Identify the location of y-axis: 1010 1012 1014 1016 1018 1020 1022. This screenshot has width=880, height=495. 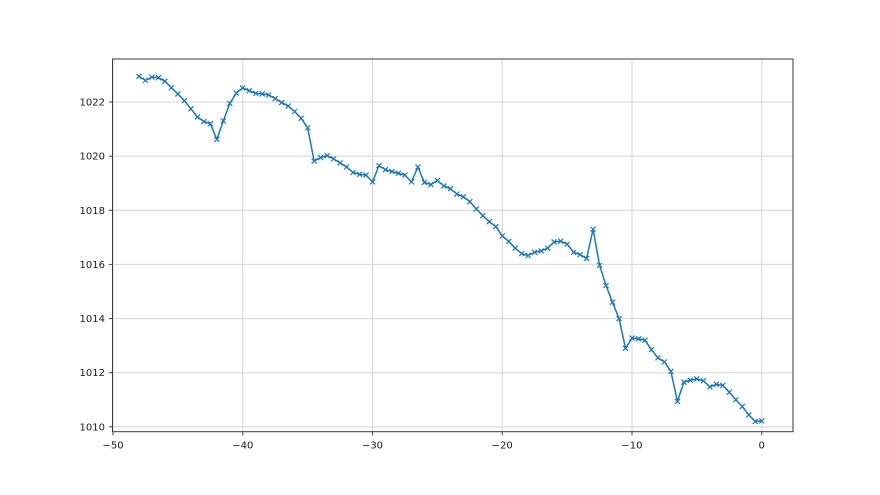
(96, 265).